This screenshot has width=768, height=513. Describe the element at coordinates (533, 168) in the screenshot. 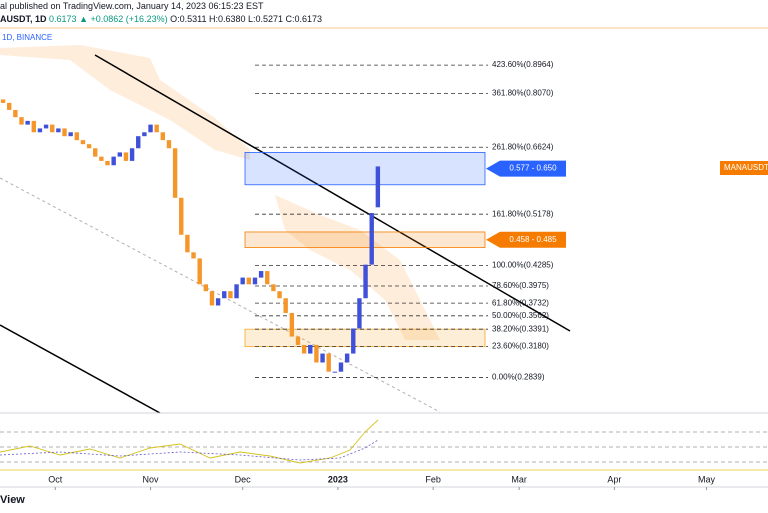

I see `zone-label: 0.577 - 0.650` at that location.